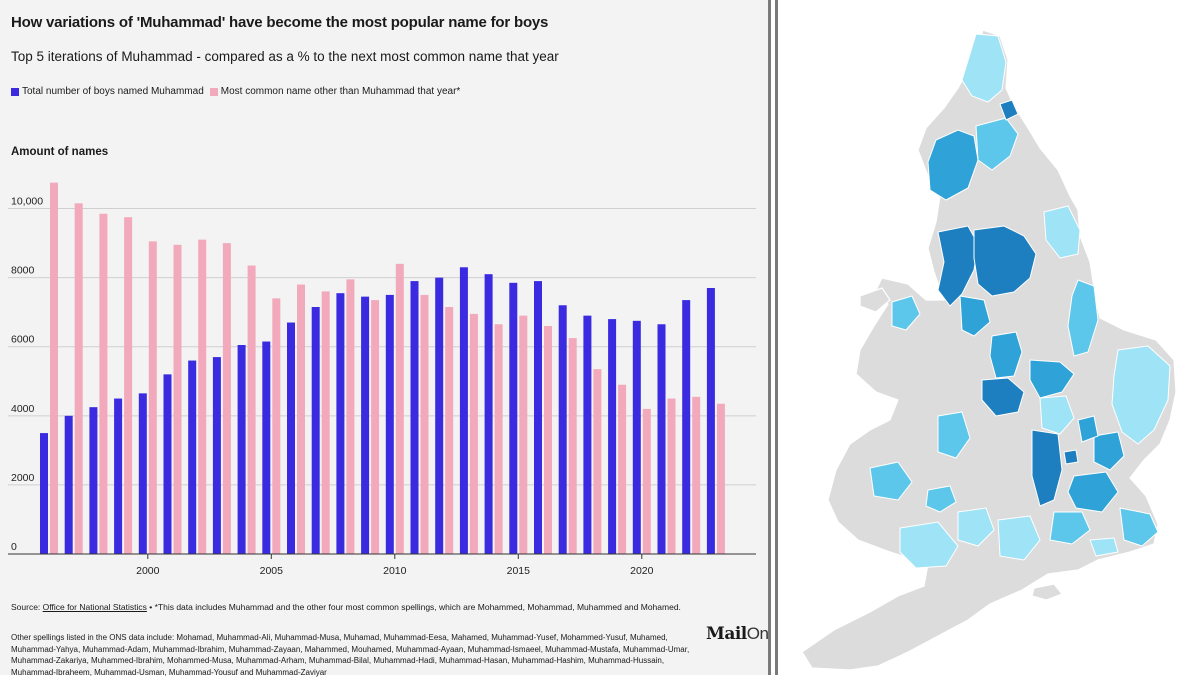  I want to click on region-kent, so click(1139, 527).